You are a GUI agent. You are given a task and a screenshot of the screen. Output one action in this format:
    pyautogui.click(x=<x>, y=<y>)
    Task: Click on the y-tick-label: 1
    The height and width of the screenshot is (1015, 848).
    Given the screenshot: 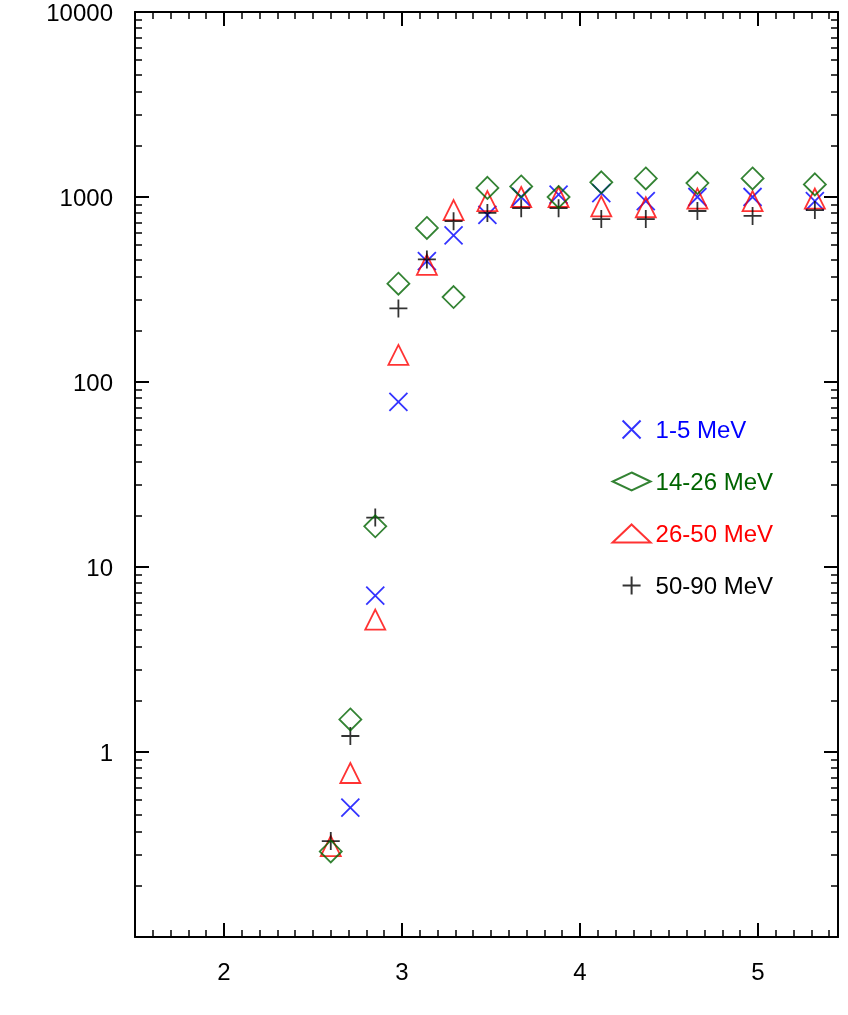 What is the action you would take?
    pyautogui.click(x=106, y=752)
    